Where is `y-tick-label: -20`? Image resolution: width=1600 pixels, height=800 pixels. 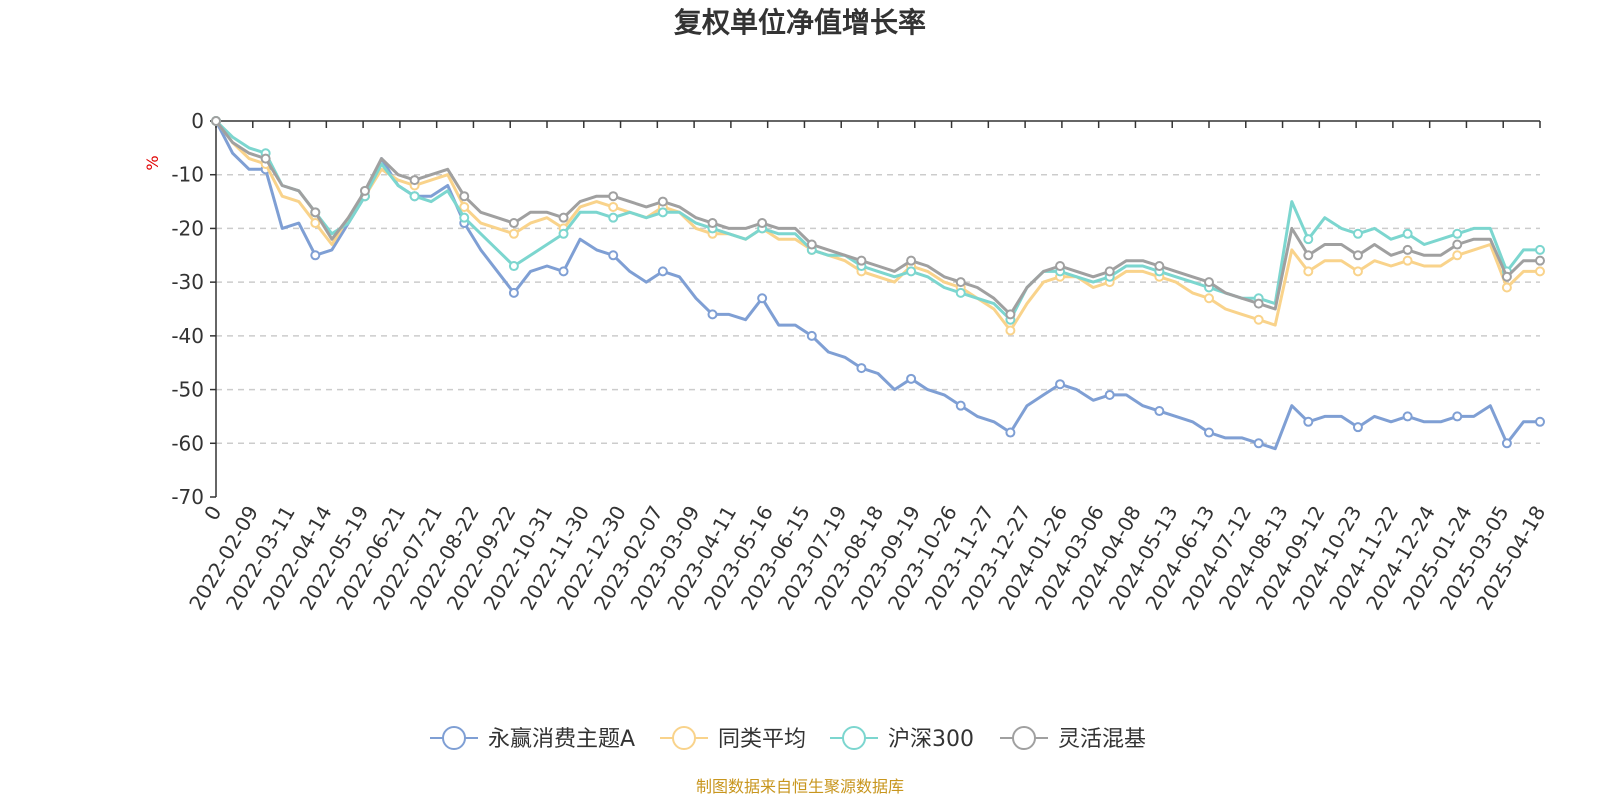 y-tick-label: -20 is located at coordinates (187, 228).